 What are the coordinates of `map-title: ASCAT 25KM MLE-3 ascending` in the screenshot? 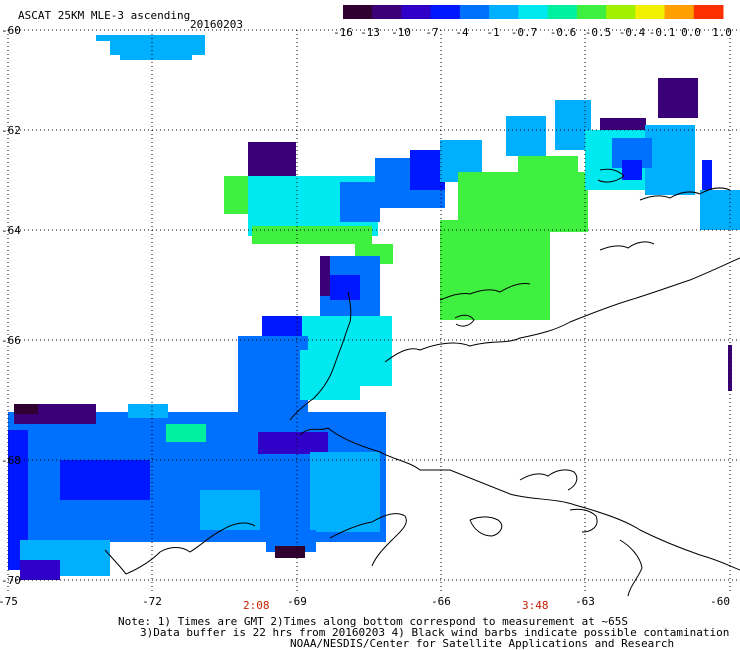 It's located at (104, 15).